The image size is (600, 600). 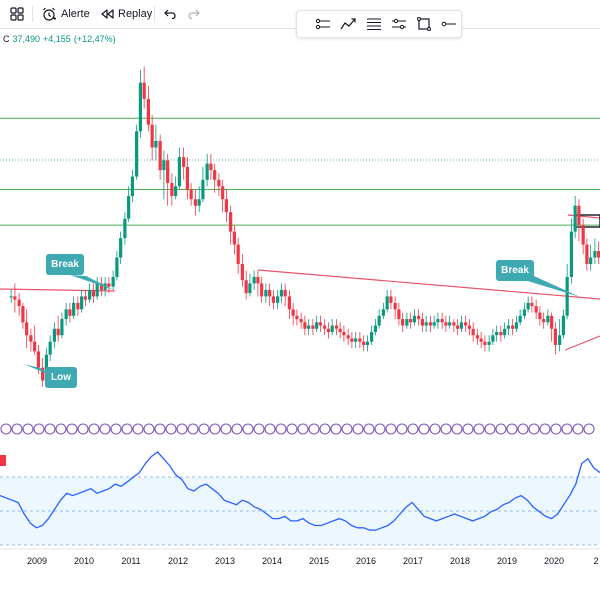 What do you see at coordinates (65, 264) in the screenshot?
I see `break-callout: Break` at bounding box center [65, 264].